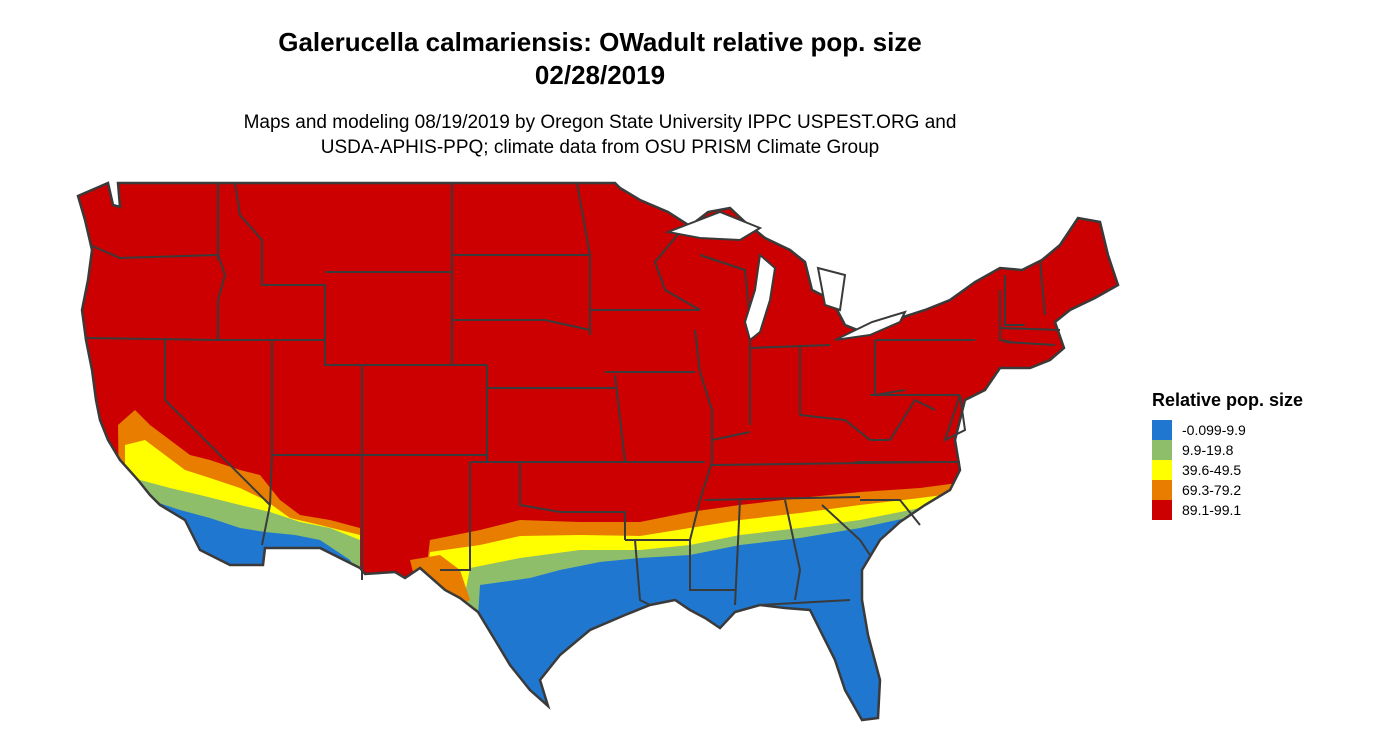 Image resolution: width=1400 pixels, height=744 pixels. Describe the element at coordinates (343, 353) in the screenshot. I see `border-ut-wy` at that location.